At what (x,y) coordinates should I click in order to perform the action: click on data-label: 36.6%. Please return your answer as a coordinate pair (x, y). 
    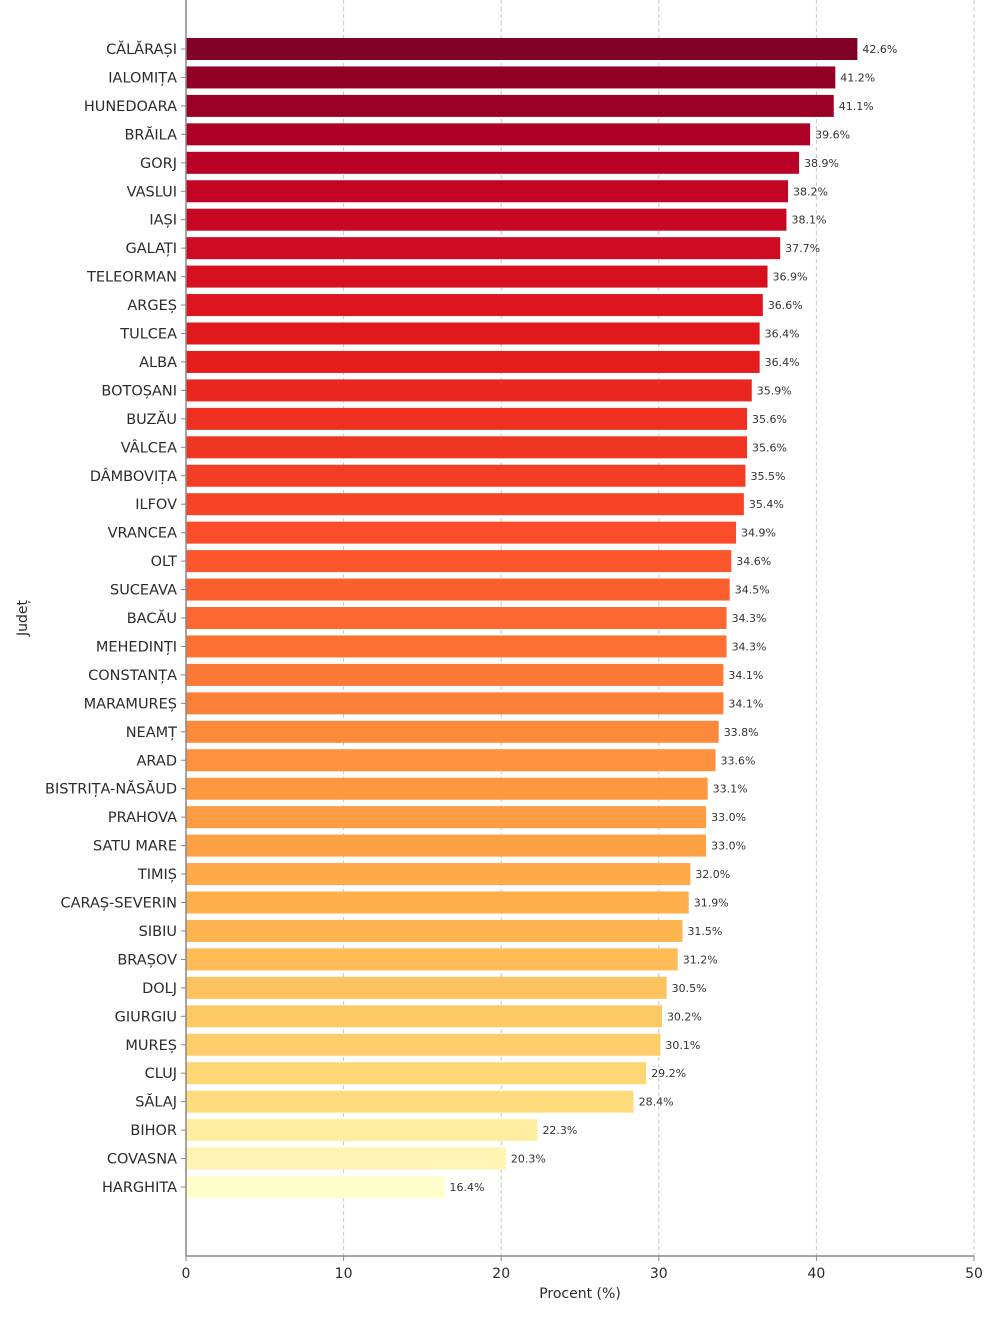
    Looking at the image, I should click on (785, 305).